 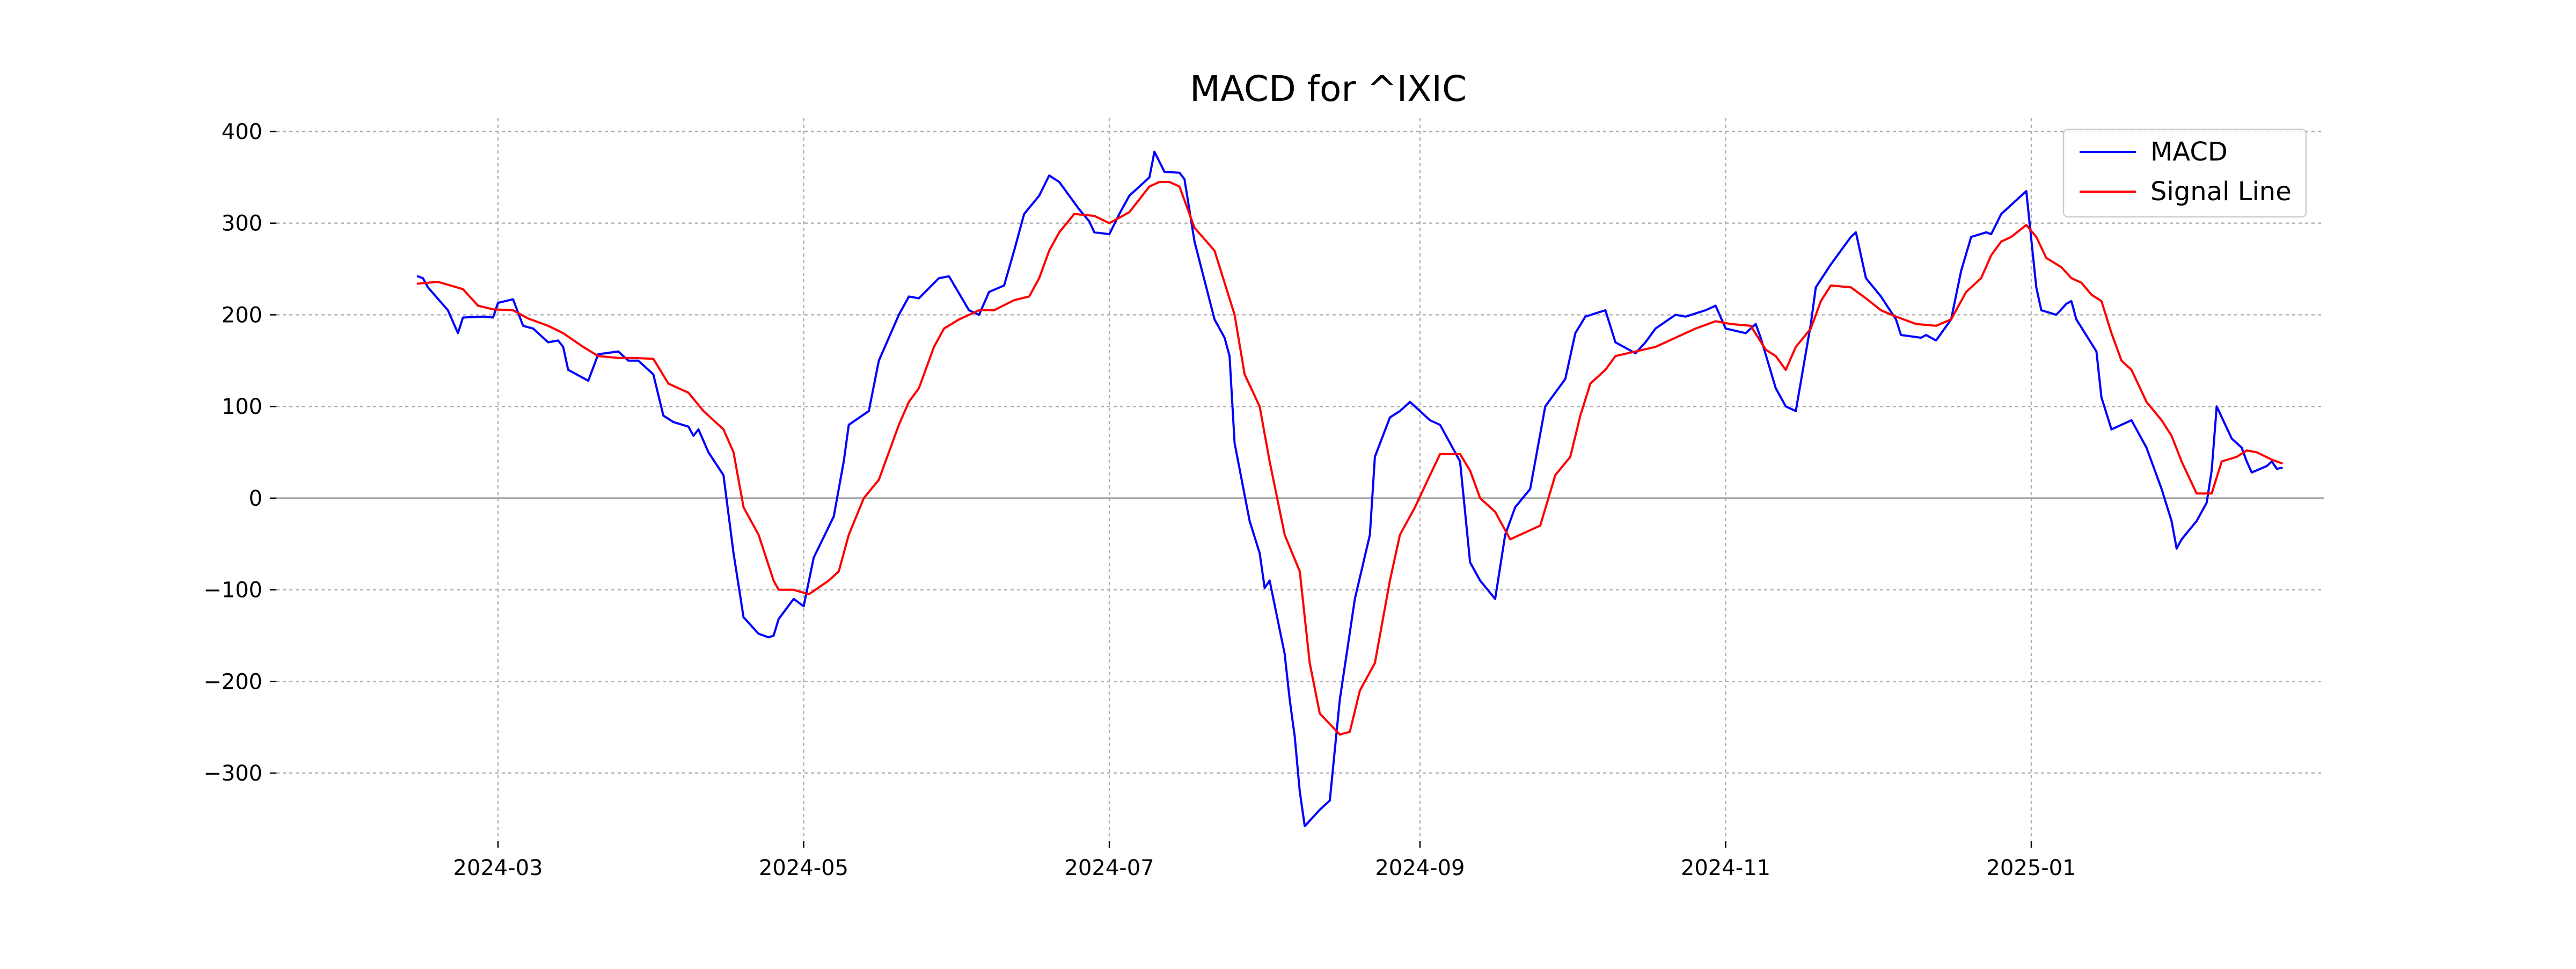 I want to click on y-tick-label: −100, so click(x=232, y=590).